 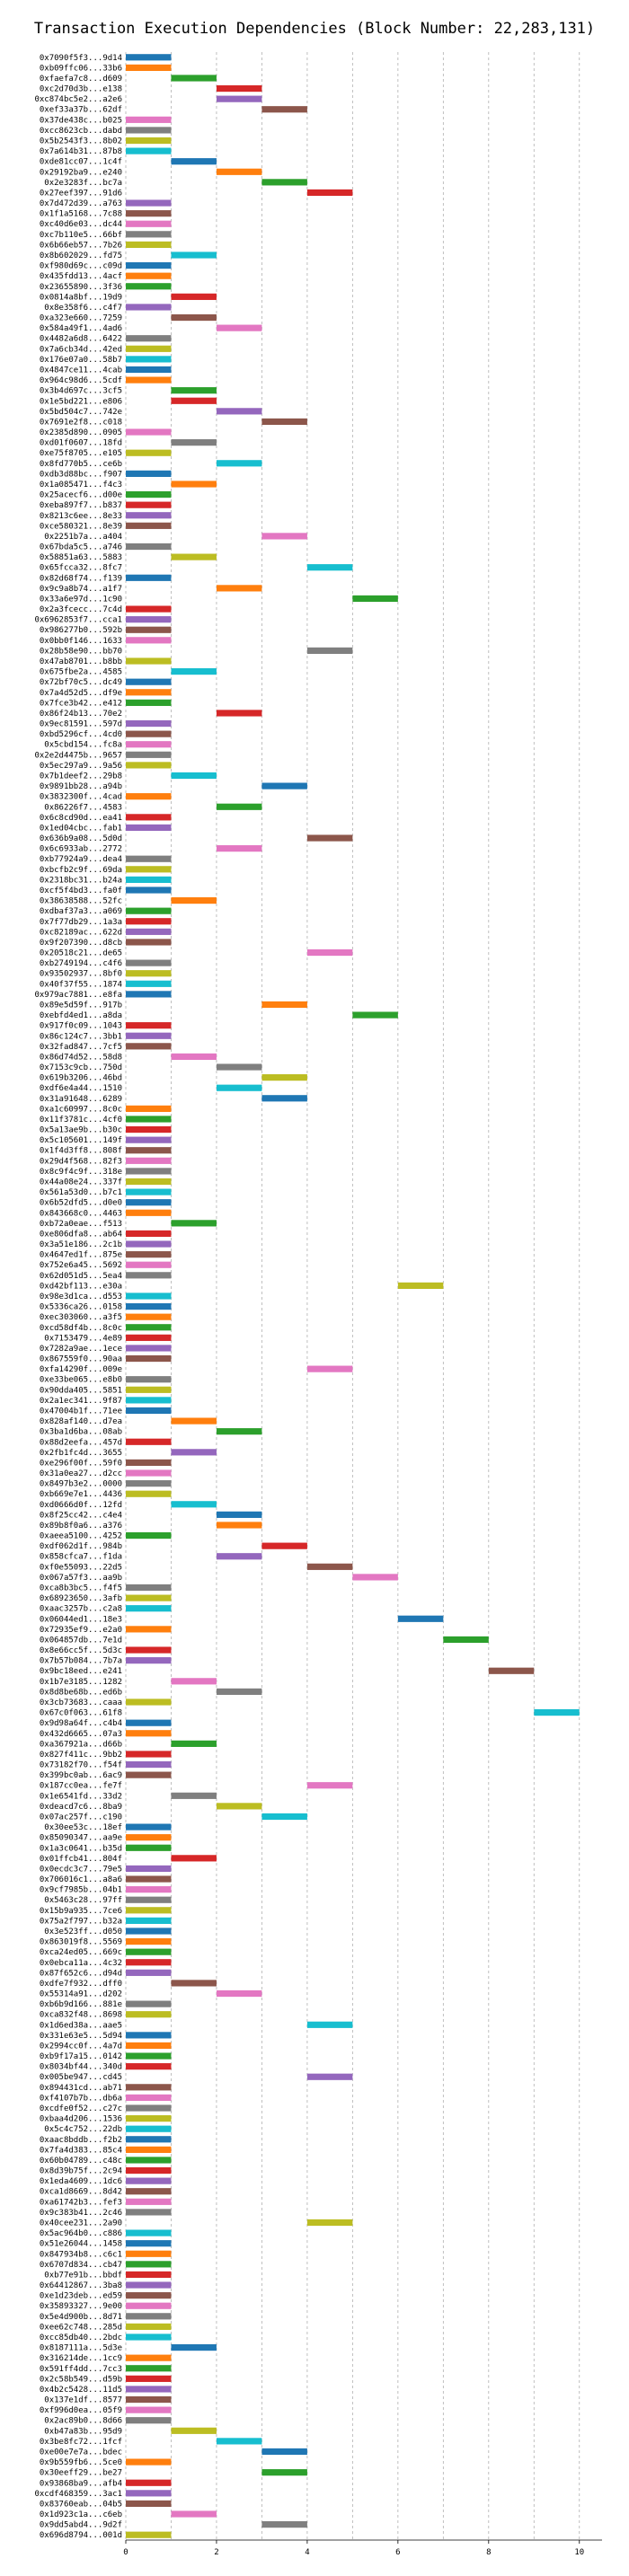 What do you see at coordinates (81, 2358) in the screenshot?
I see `y-tick-label-221: 0x316214de...1cc9` at bounding box center [81, 2358].